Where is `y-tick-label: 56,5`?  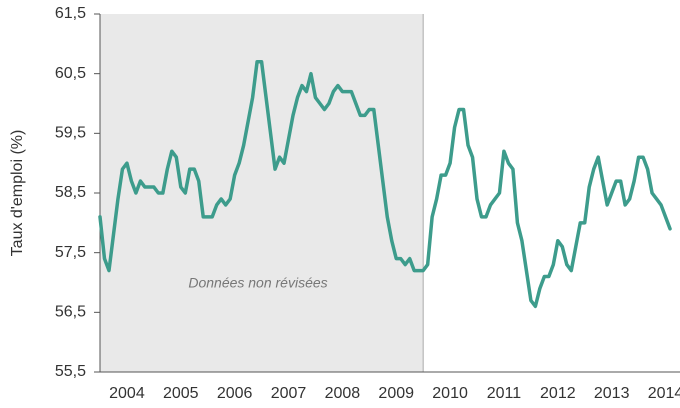 y-tick-label: 56,5 is located at coordinates (70, 312).